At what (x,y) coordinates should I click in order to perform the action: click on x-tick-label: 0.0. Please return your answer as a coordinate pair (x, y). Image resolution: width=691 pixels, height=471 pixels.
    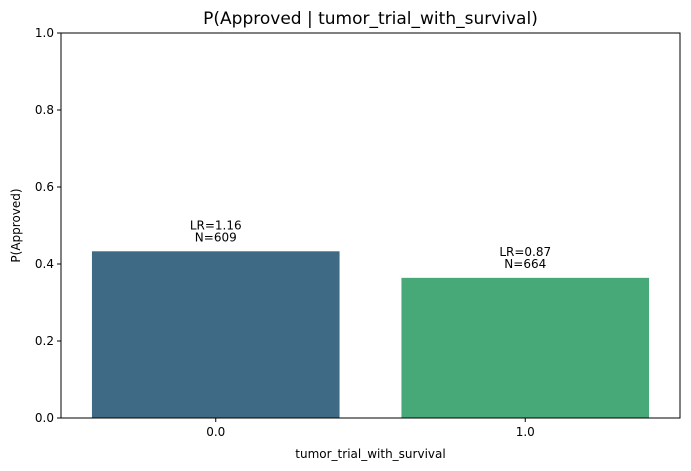
    Looking at the image, I should click on (215, 432).